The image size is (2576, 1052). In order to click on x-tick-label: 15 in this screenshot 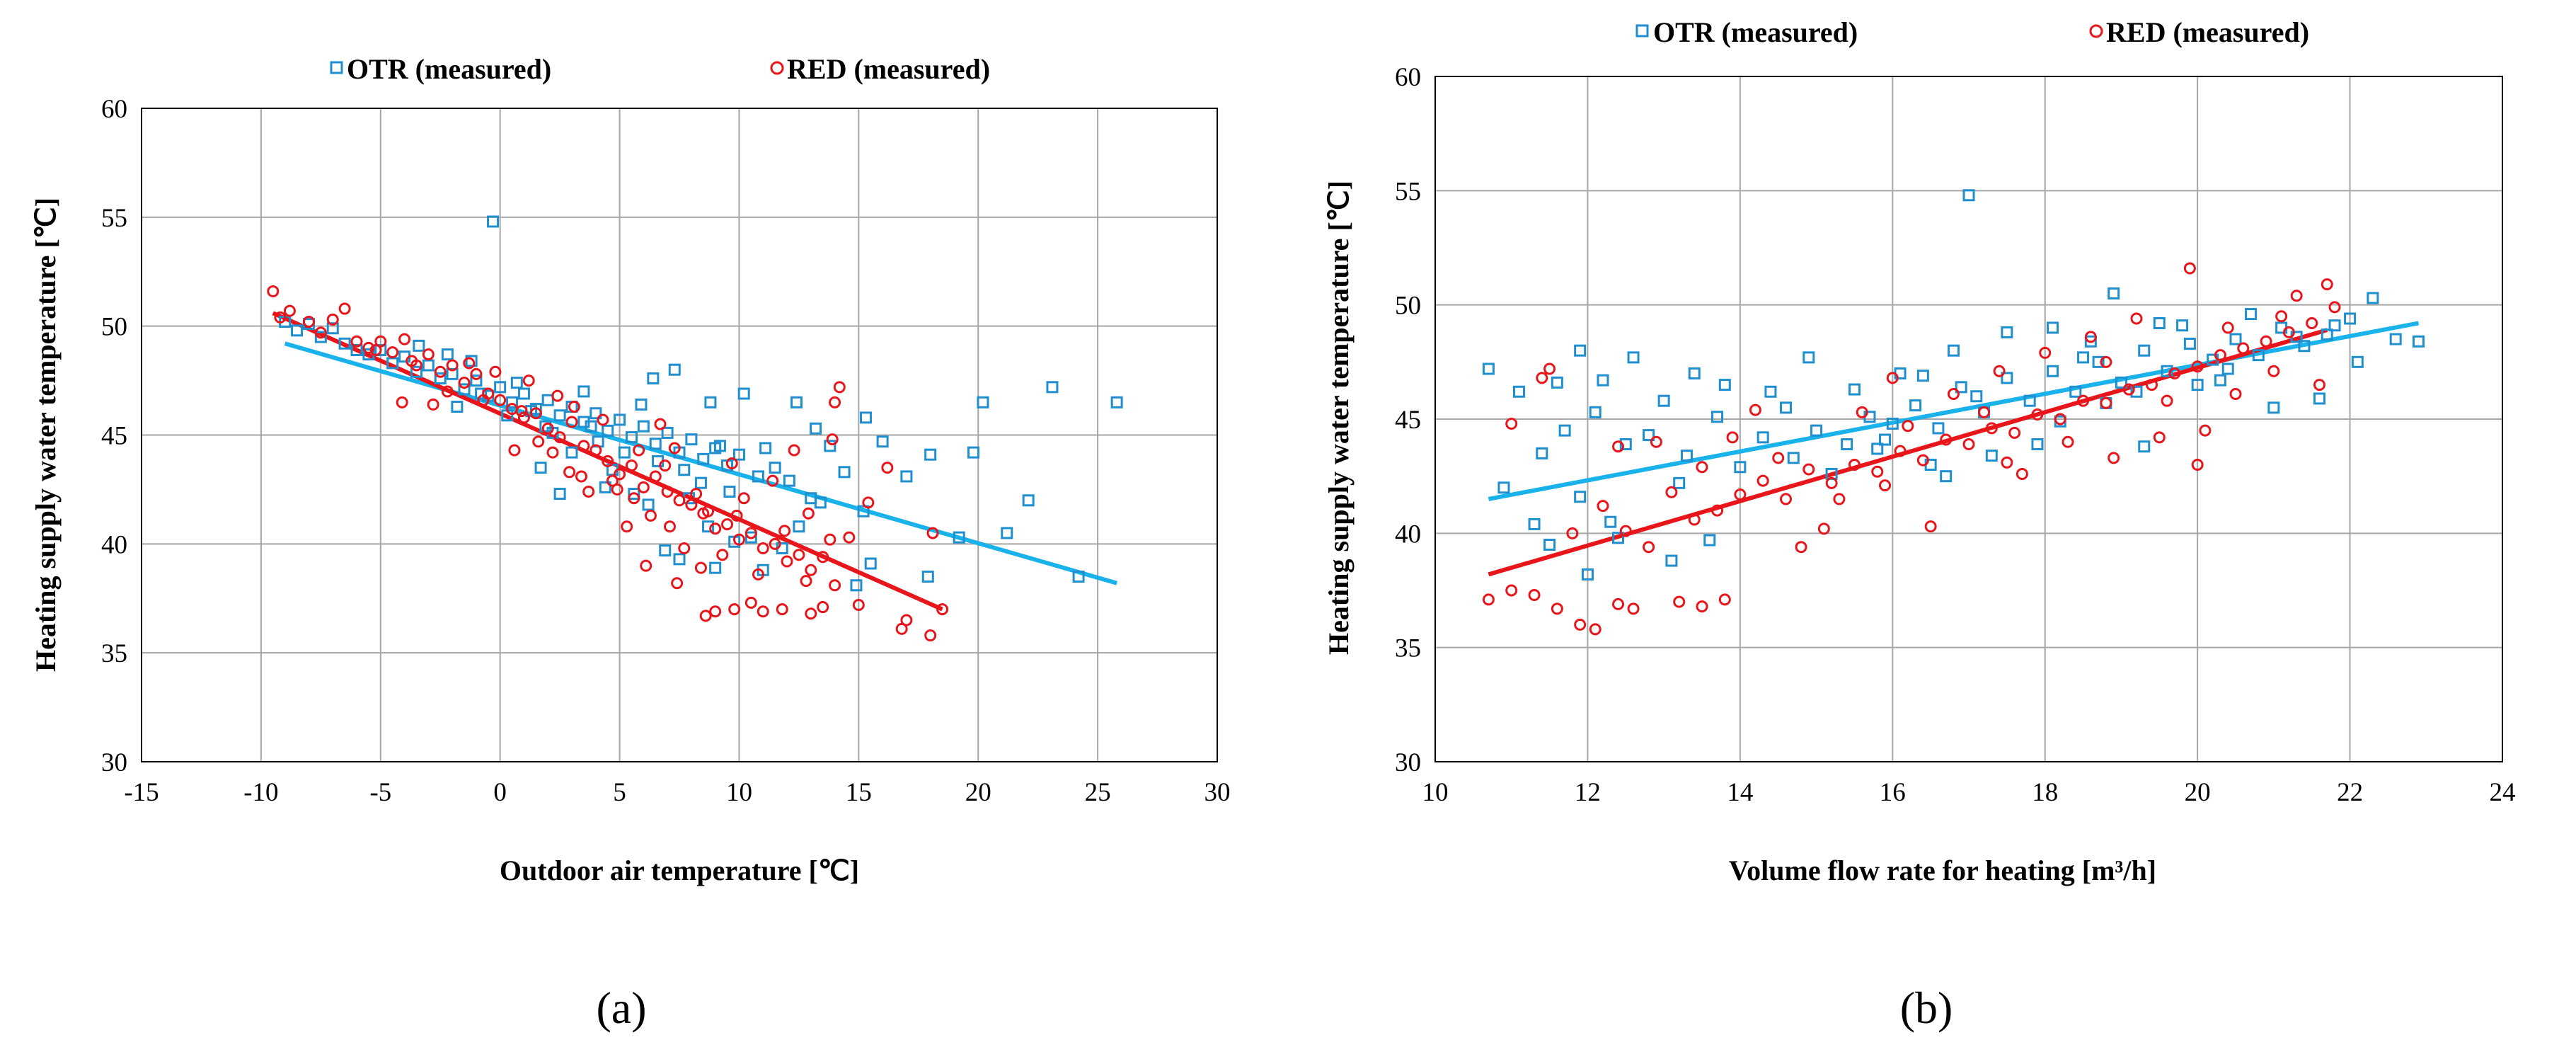, I will do `click(859, 792)`.